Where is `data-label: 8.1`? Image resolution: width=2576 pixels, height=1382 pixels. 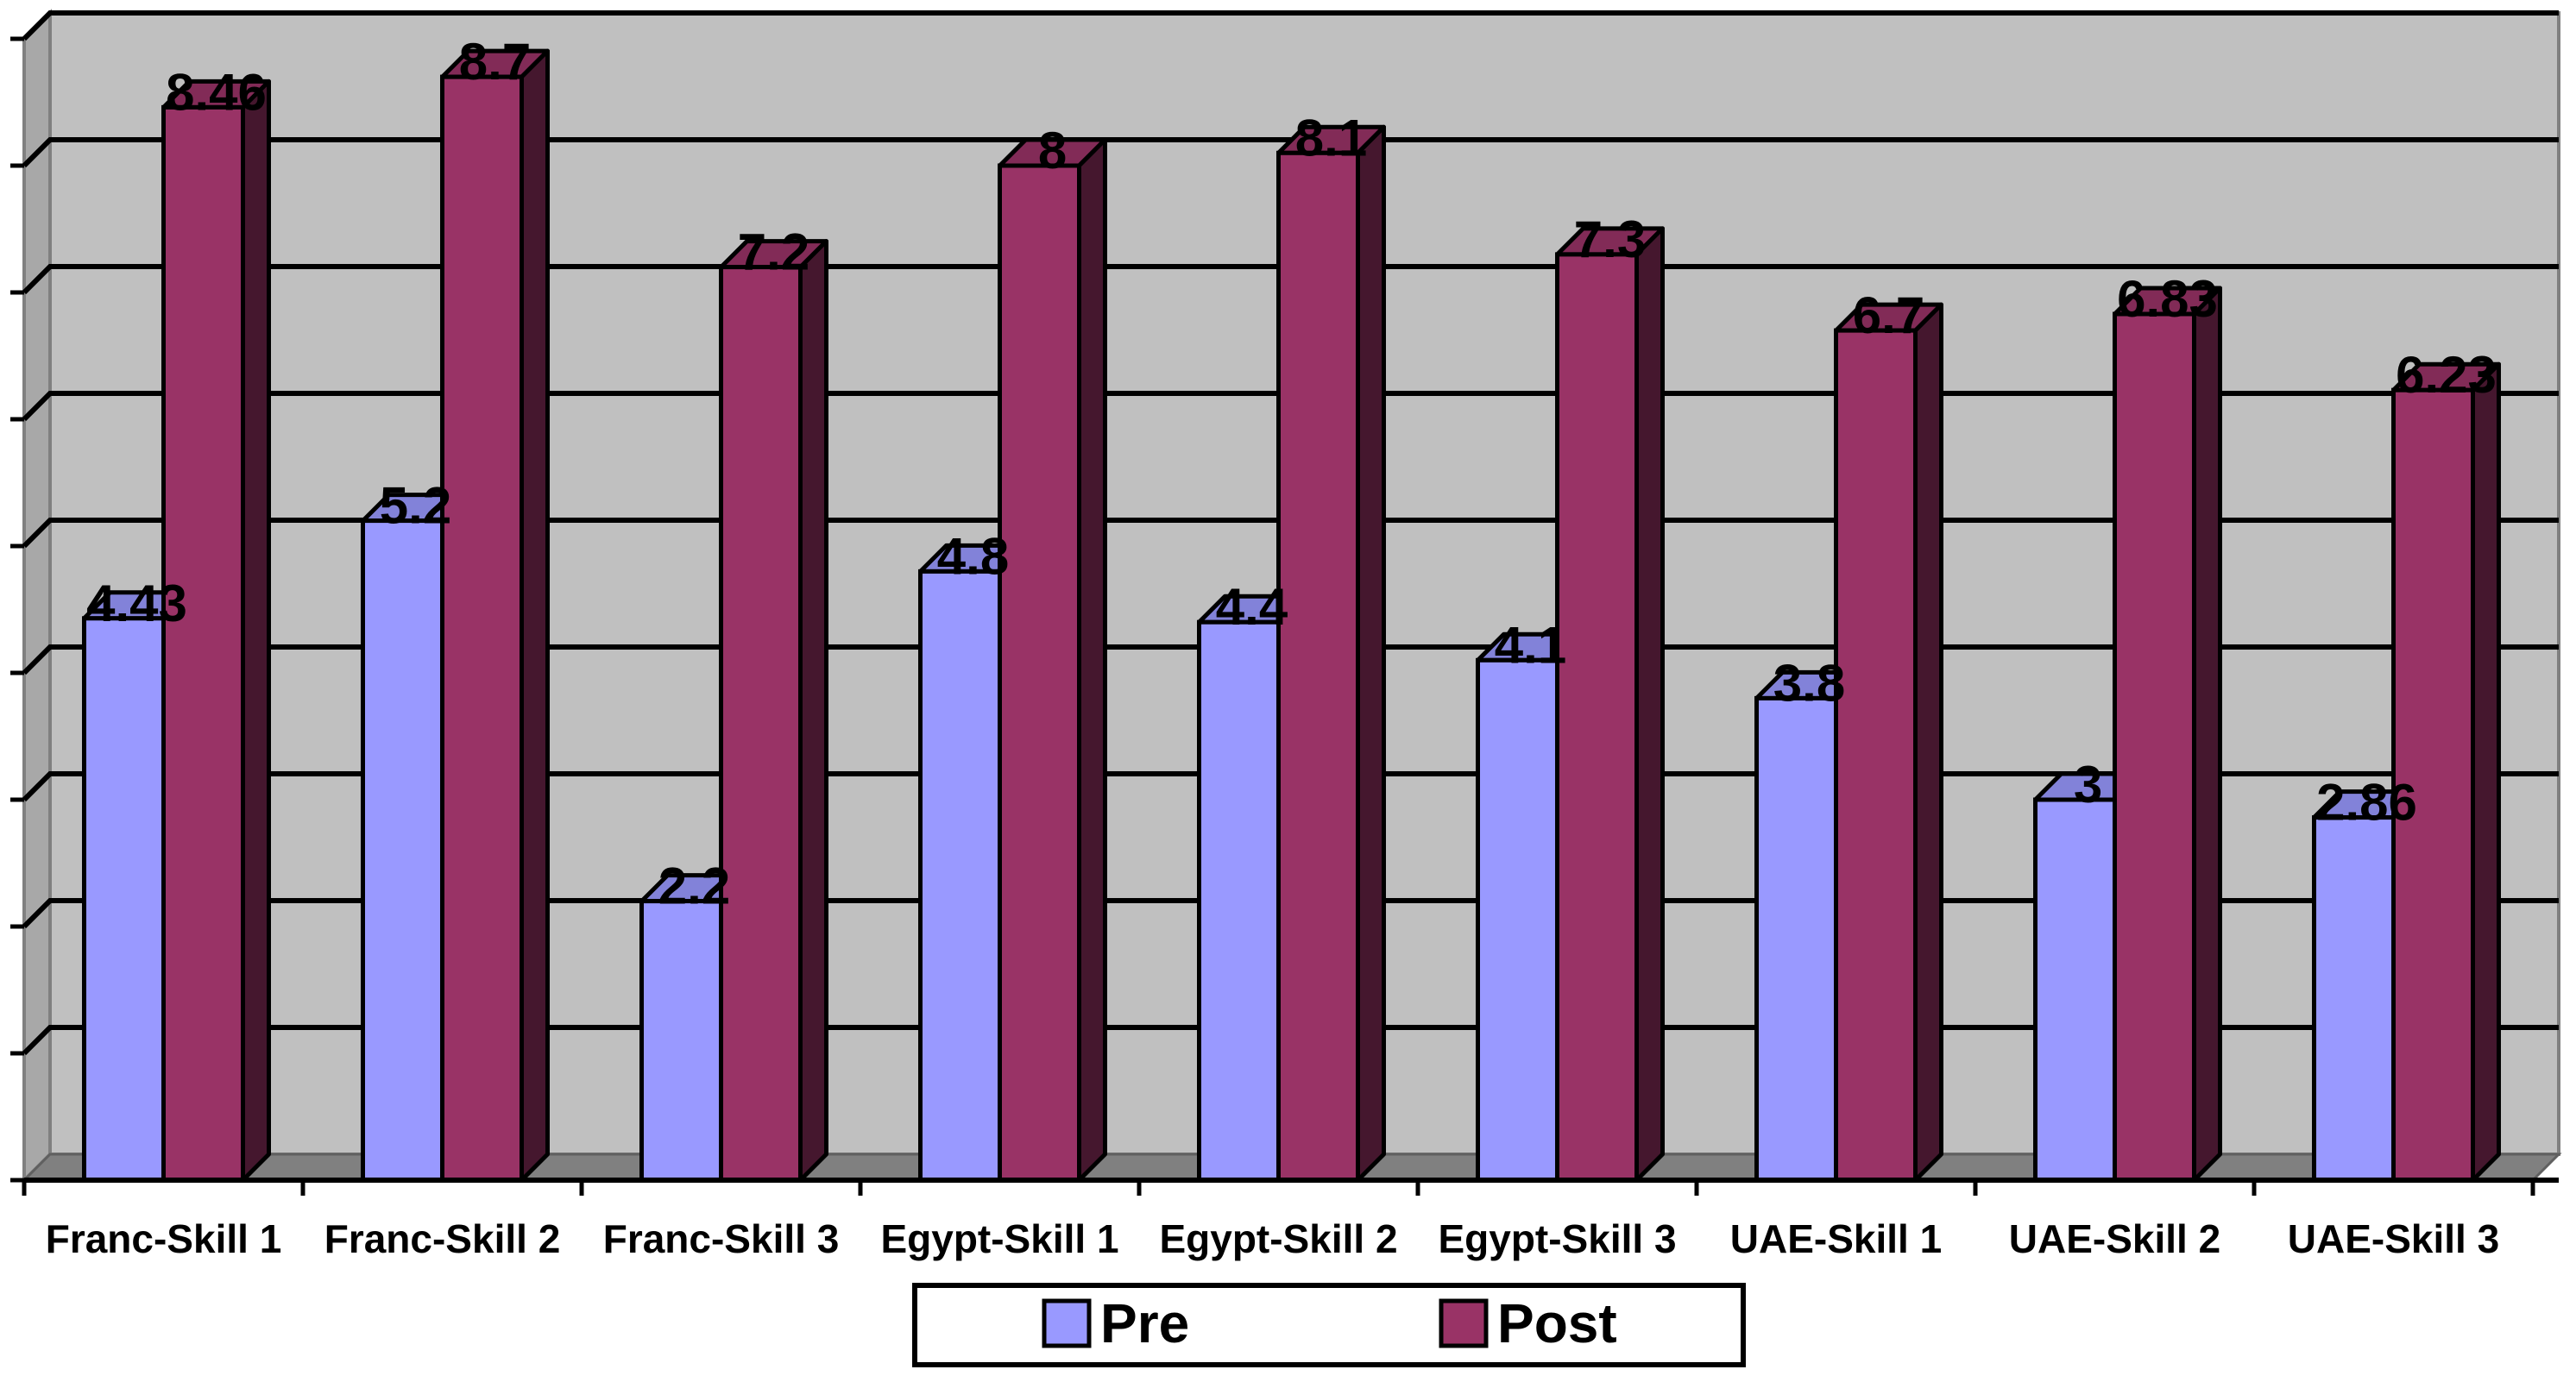
data-label: 8.1 is located at coordinates (1331, 137).